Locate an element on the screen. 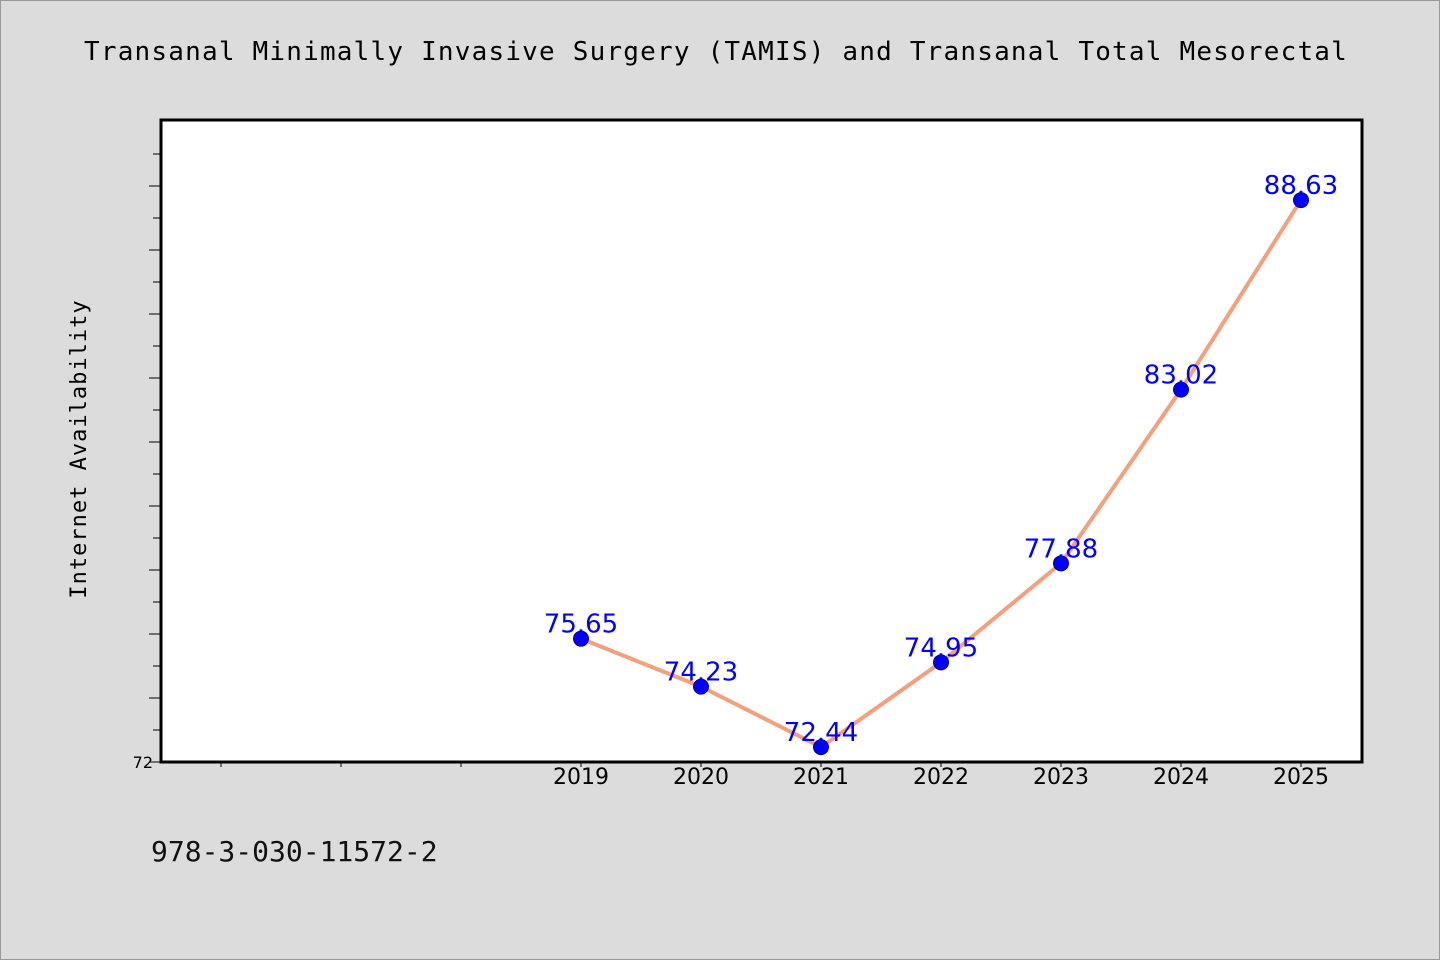 Image resolution: width=1440 pixels, height=960 pixels. x-tick-label: 2025 is located at coordinates (1301, 777).